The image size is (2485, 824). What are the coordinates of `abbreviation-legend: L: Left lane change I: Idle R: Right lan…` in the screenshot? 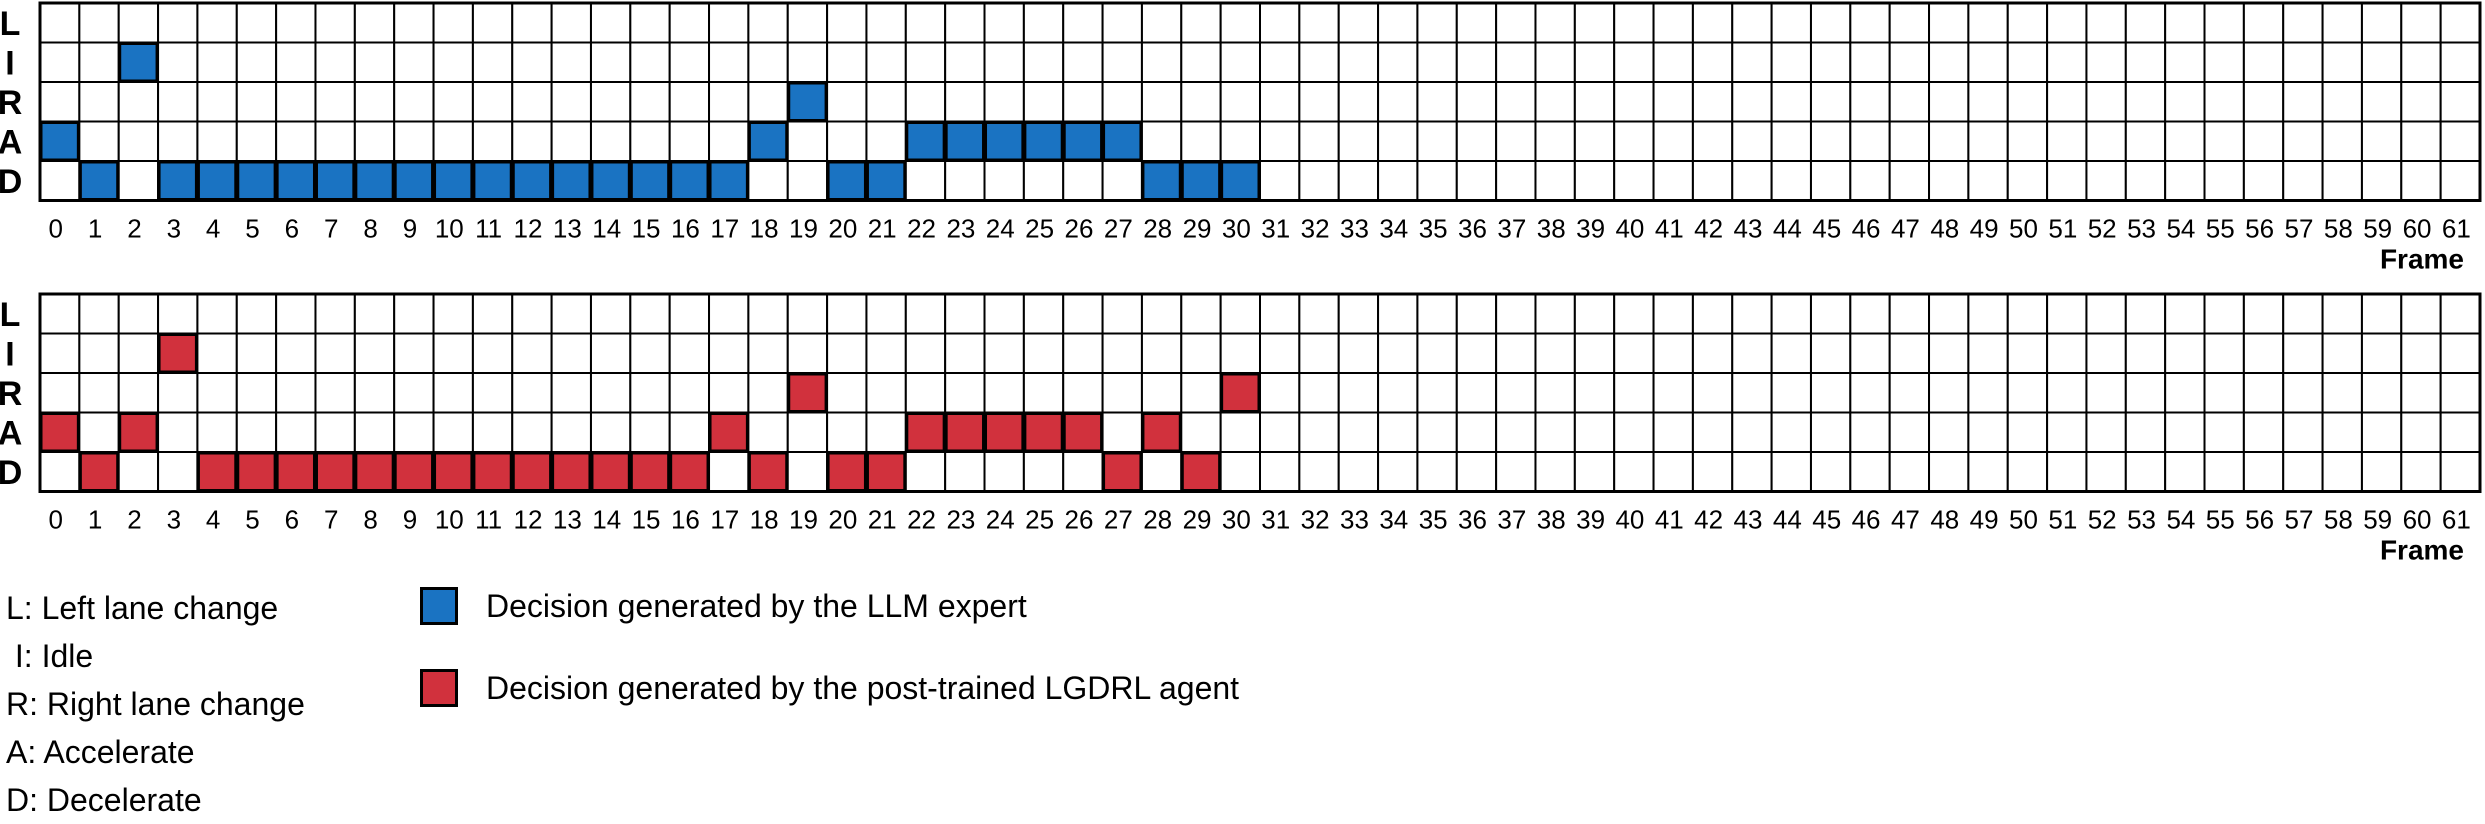 It's located at (155, 704).